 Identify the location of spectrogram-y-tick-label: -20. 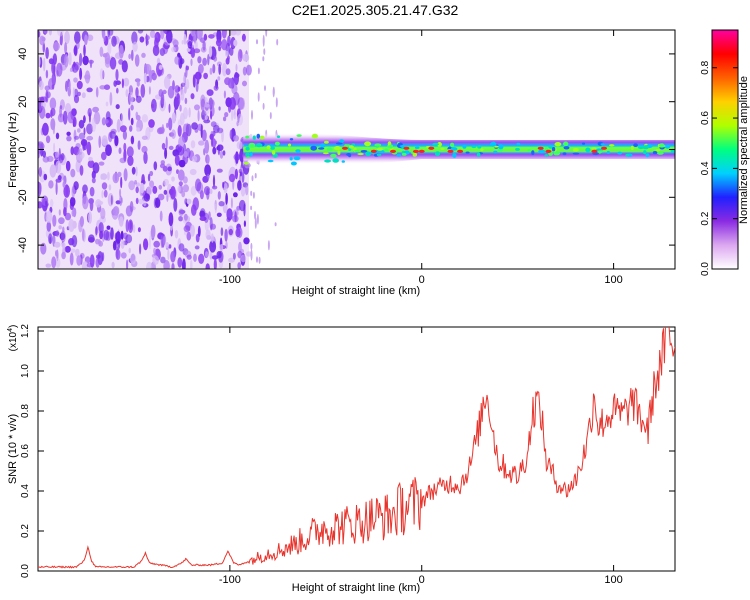
(23, 197).